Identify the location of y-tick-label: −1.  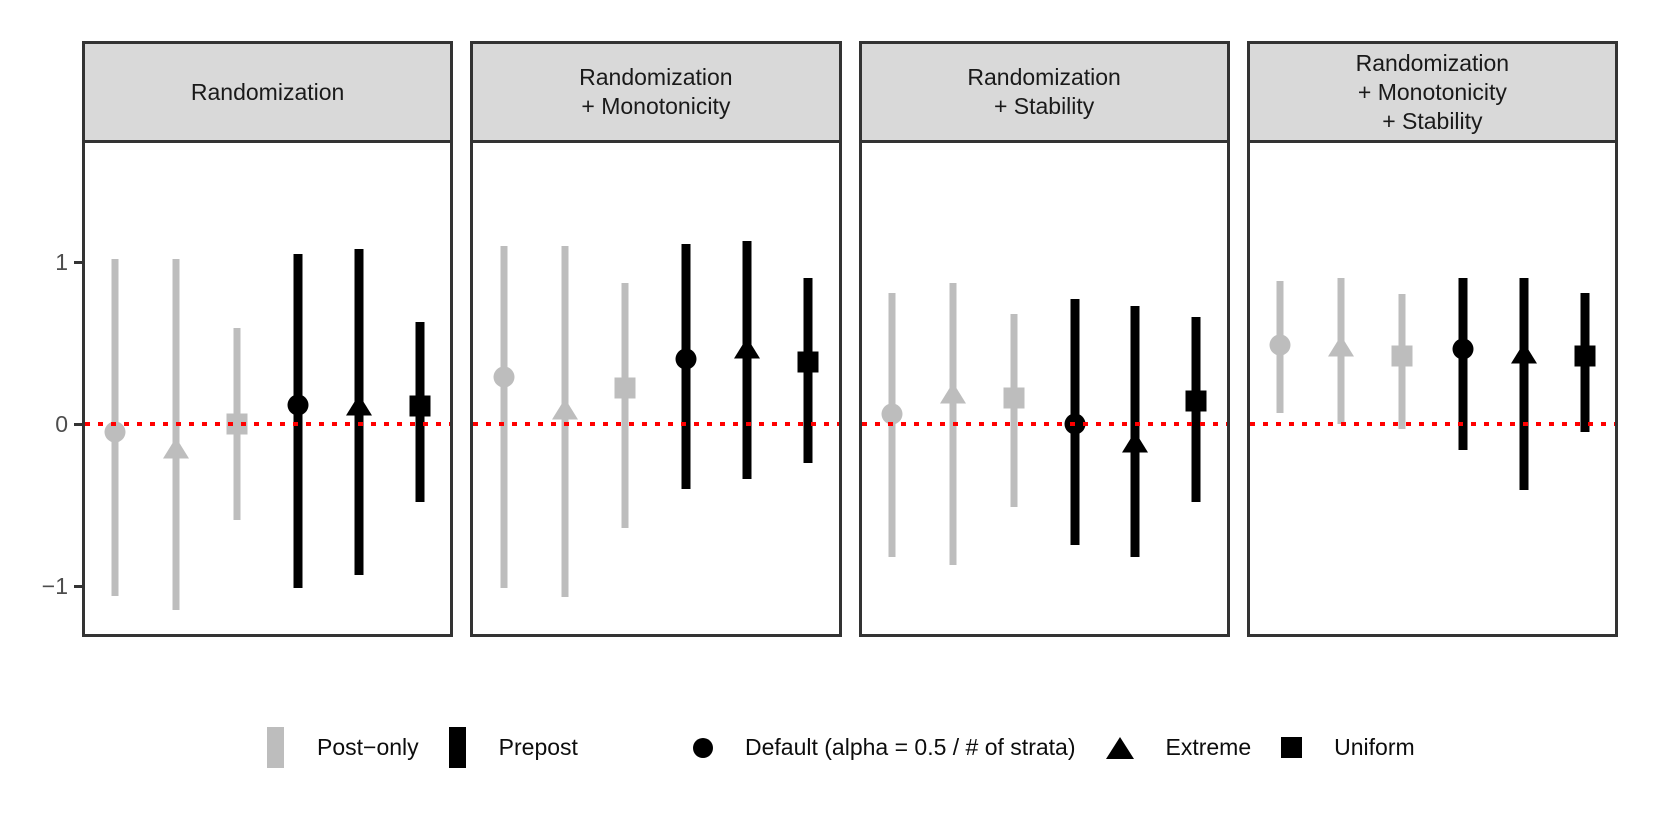
(54, 586).